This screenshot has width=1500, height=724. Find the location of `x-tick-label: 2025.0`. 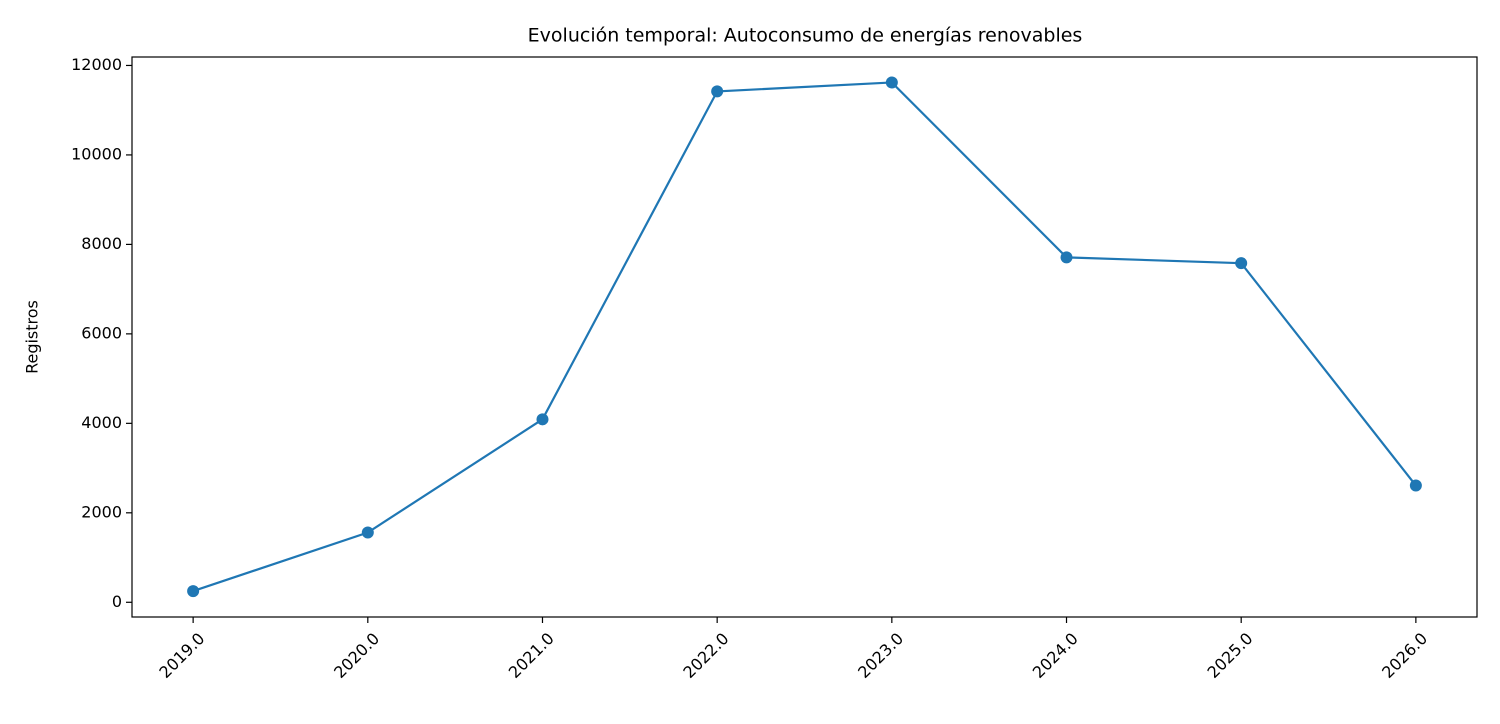

x-tick-label: 2025.0 is located at coordinates (1229, 655).